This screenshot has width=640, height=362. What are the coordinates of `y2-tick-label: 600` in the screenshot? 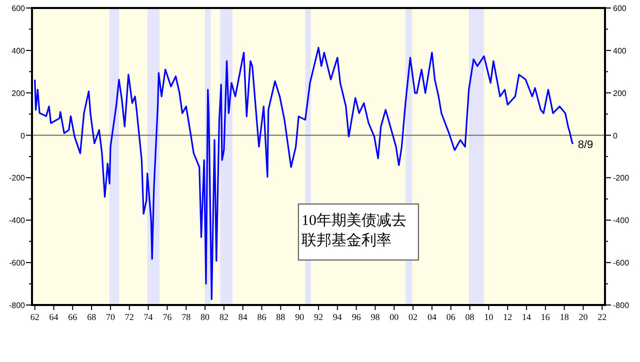 It's located at (620, 8).